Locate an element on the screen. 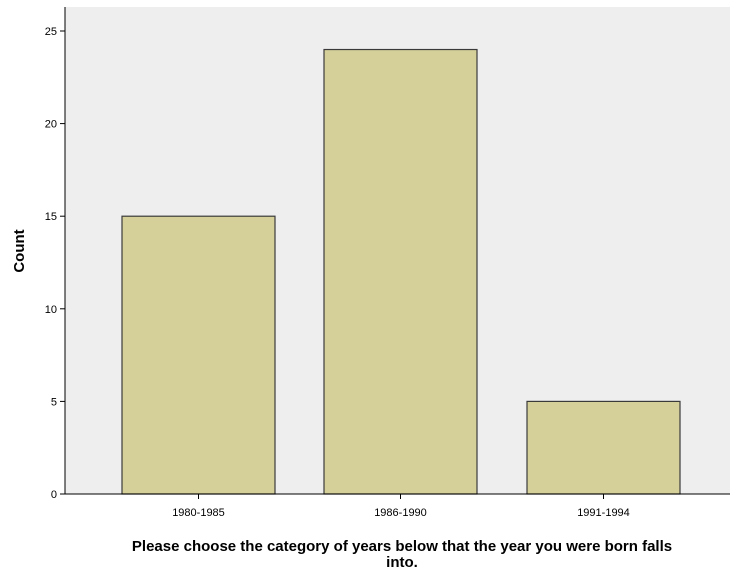 This screenshot has width=730, height=573. y-tick-label: 15 is located at coordinates (51, 217).